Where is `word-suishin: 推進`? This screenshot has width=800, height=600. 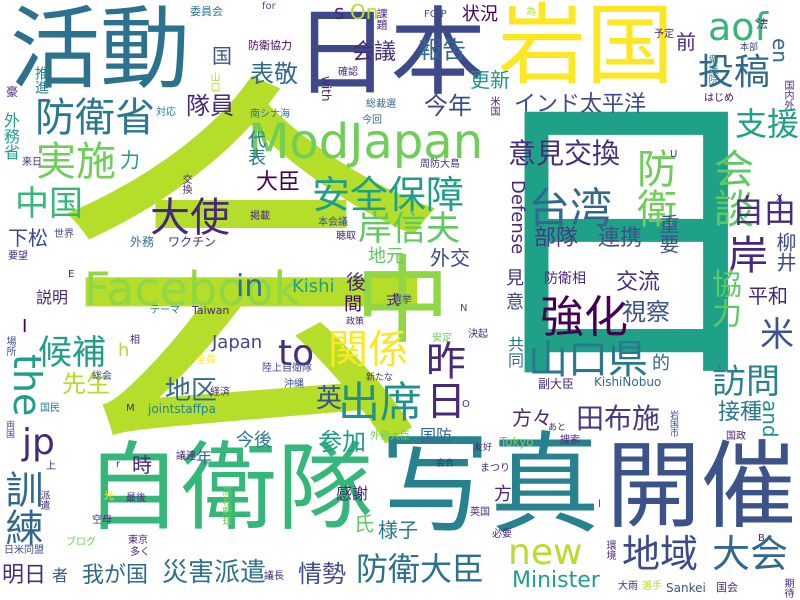
word-suishin: 推進 is located at coordinates (41, 80).